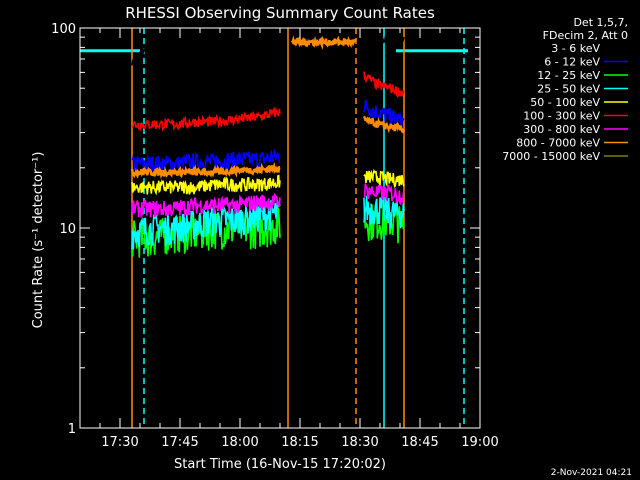  I want to click on y-tick-label: 10, so click(67, 229).